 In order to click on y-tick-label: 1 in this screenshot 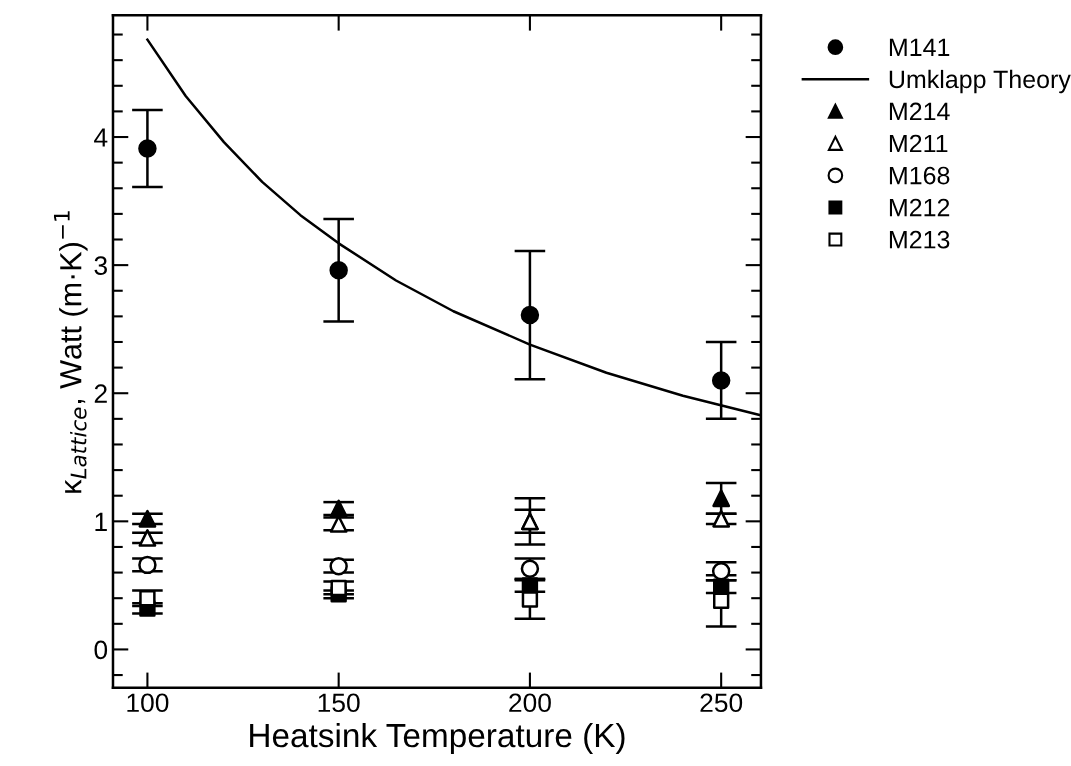, I will do `click(101, 521)`.